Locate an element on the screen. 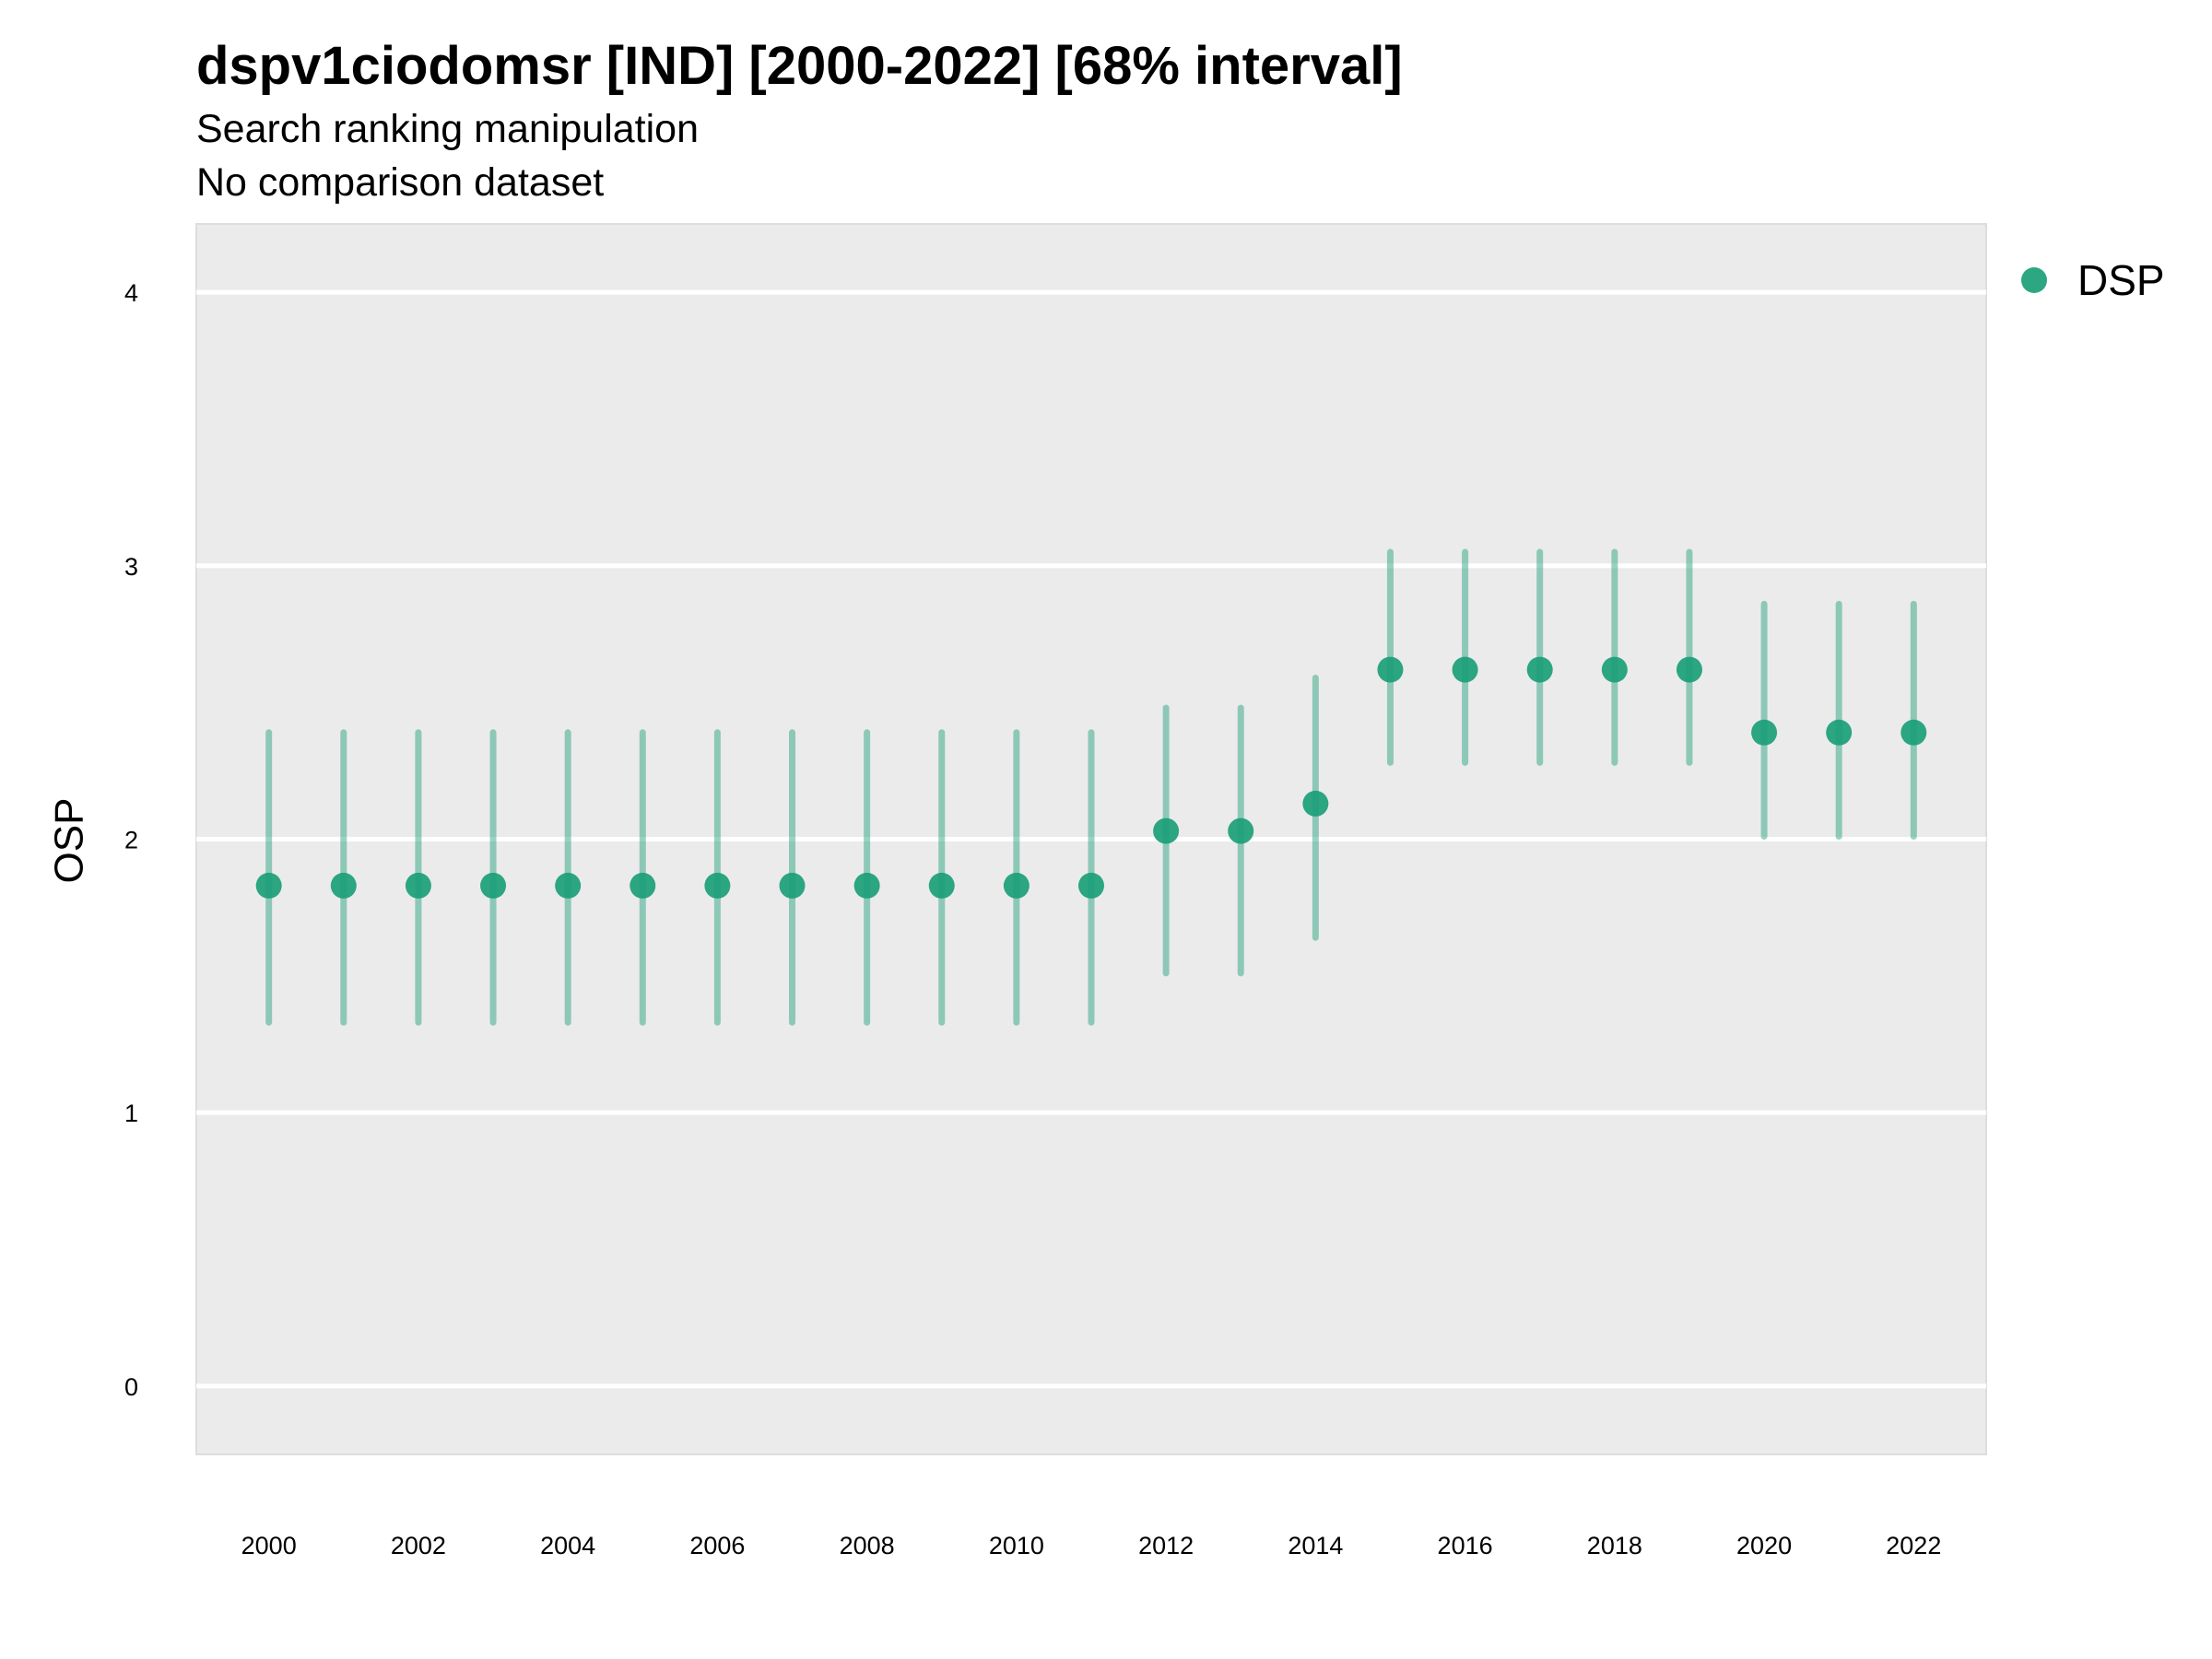 The height and width of the screenshot is (1659, 2212). data-point-2004 is located at coordinates (568, 885).